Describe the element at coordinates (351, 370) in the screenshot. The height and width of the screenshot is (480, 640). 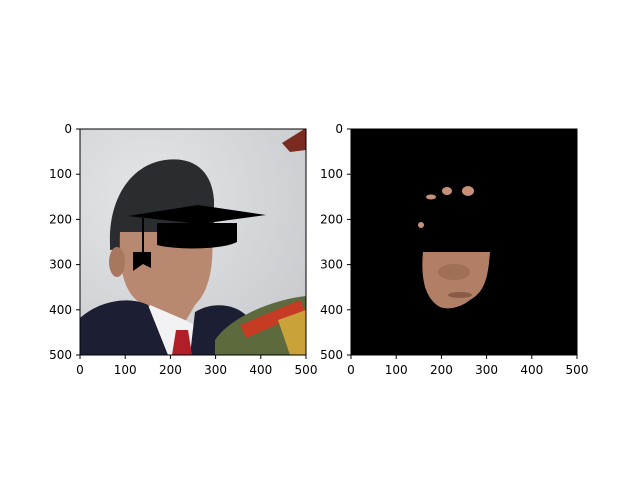
I see `right-x-tick-label: 0` at that location.